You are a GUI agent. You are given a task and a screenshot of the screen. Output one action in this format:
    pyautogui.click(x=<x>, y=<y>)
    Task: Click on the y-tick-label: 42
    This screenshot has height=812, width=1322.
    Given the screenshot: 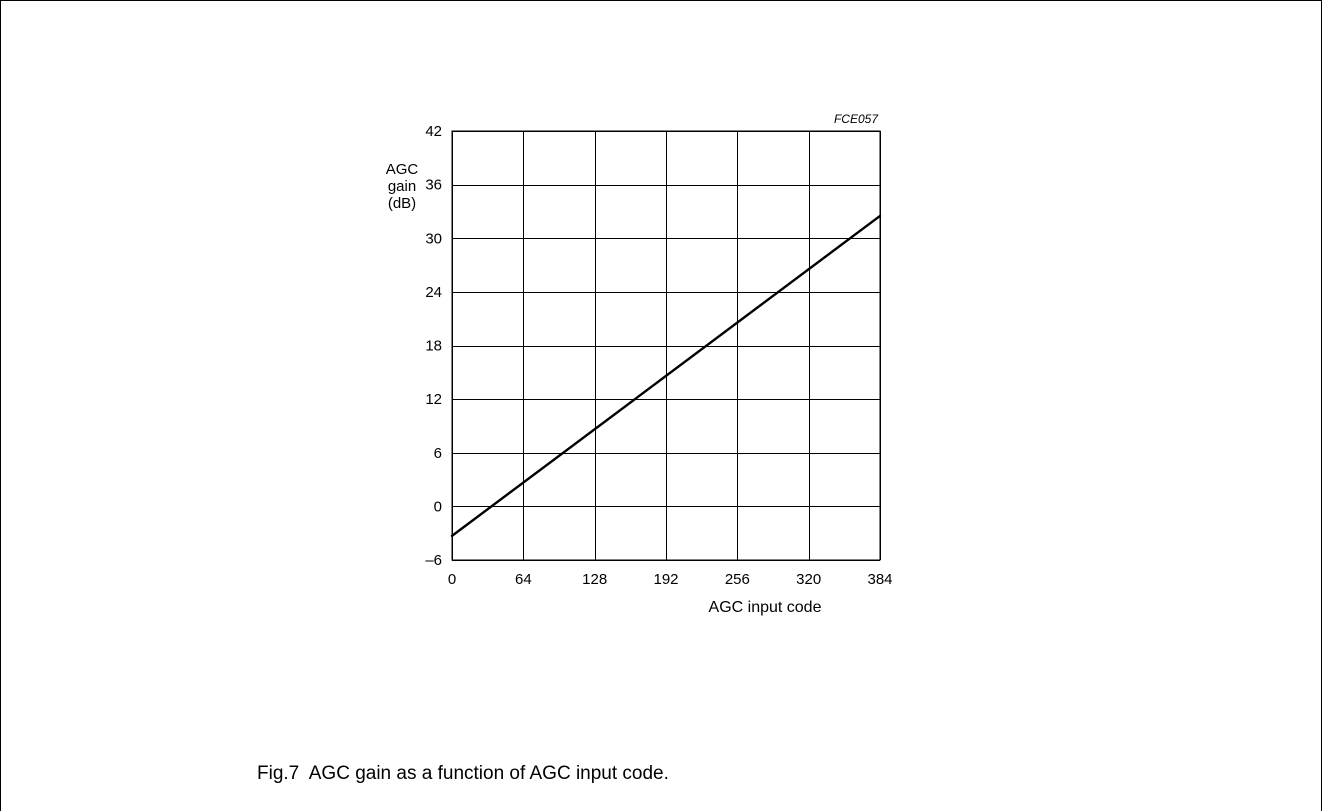 What is the action you would take?
    pyautogui.click(x=433, y=131)
    